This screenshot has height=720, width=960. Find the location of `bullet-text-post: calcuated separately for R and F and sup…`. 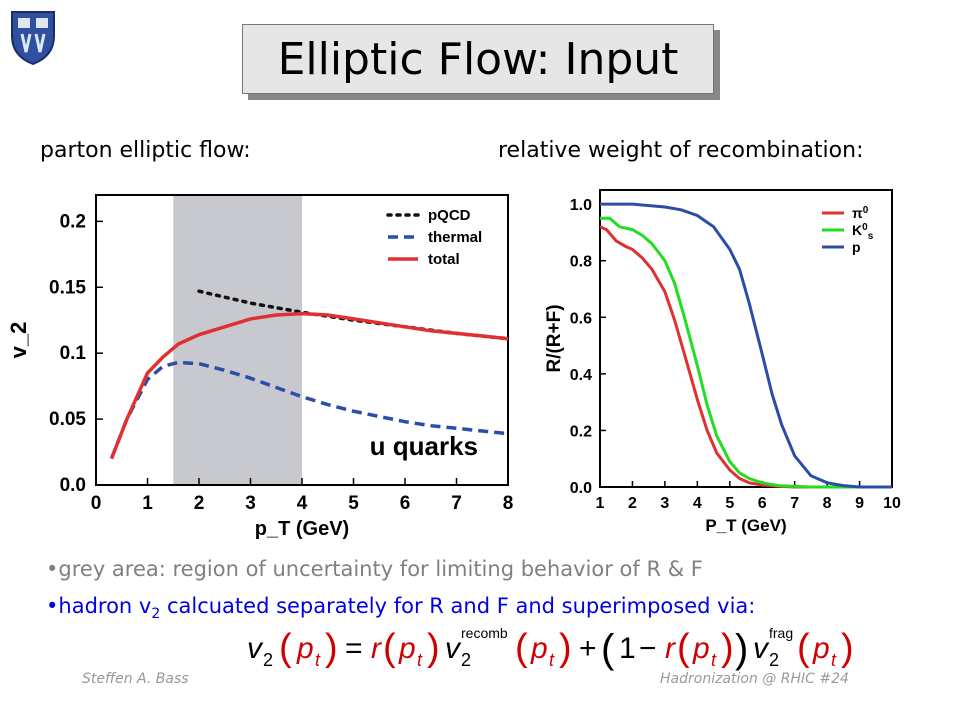

bullet-text-post: calcuated separately for R and F and sup… is located at coordinates (458, 606).